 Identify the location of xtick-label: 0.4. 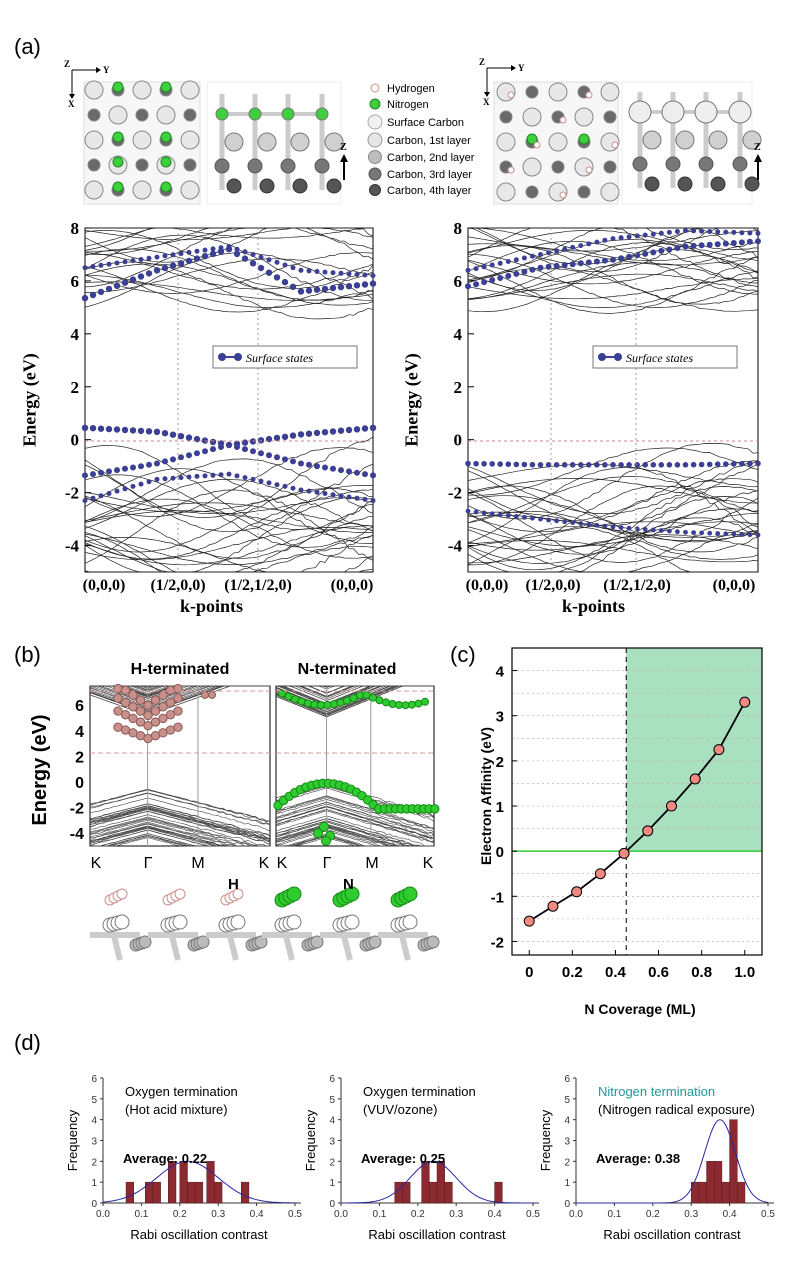
(730, 1214).